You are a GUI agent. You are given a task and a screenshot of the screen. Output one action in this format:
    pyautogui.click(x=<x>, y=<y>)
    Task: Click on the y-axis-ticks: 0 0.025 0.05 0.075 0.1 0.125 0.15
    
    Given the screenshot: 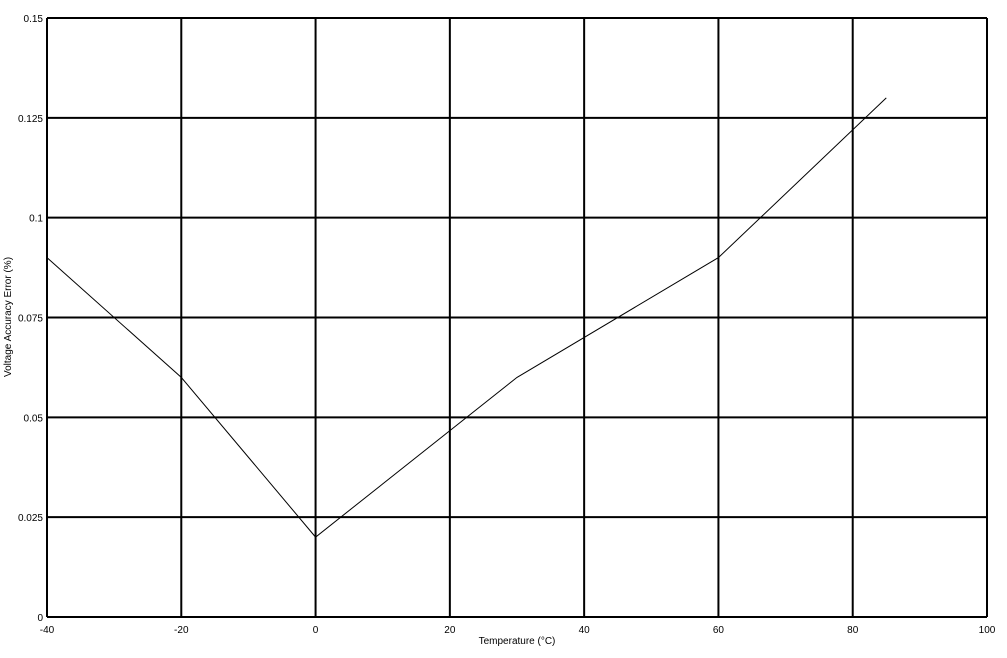 What is the action you would take?
    pyautogui.click(x=30, y=319)
    